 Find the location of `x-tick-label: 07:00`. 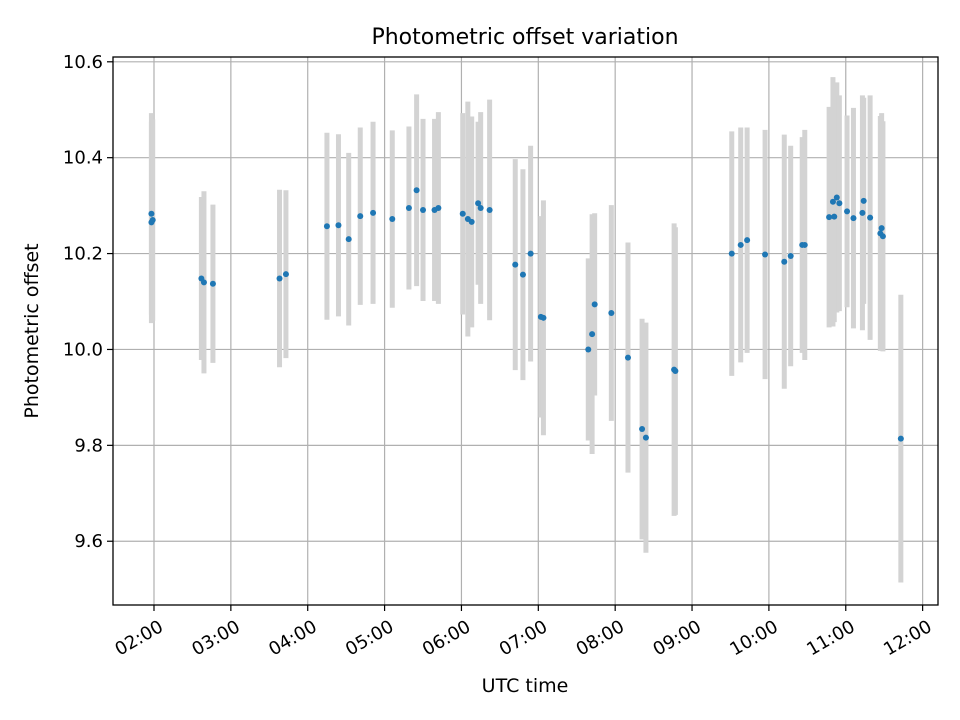

x-tick-label: 07:00 is located at coordinates (523, 638).